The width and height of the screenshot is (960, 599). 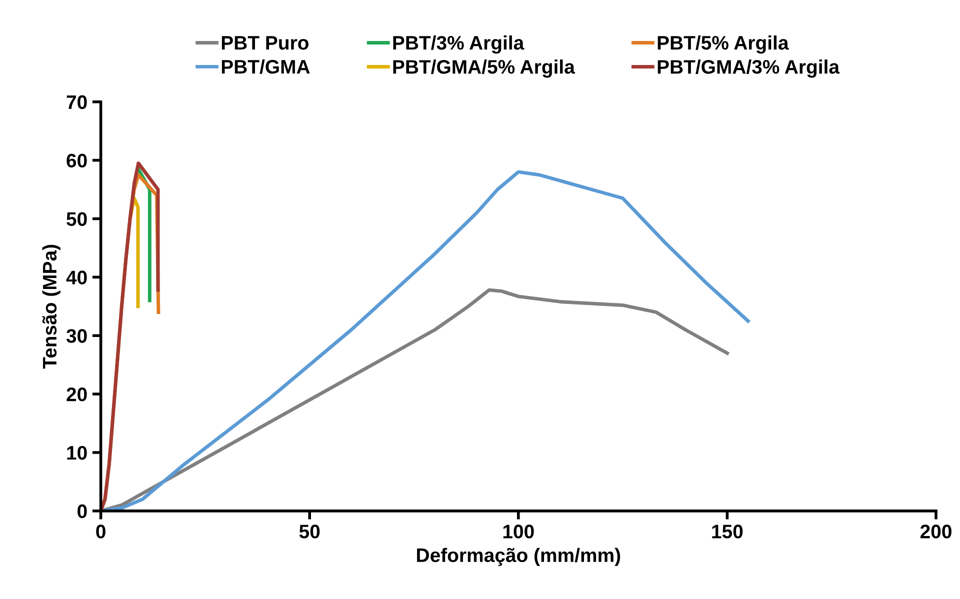 What do you see at coordinates (518, 557) in the screenshot?
I see `x-axis-title: Deformação (mm/mm)` at bounding box center [518, 557].